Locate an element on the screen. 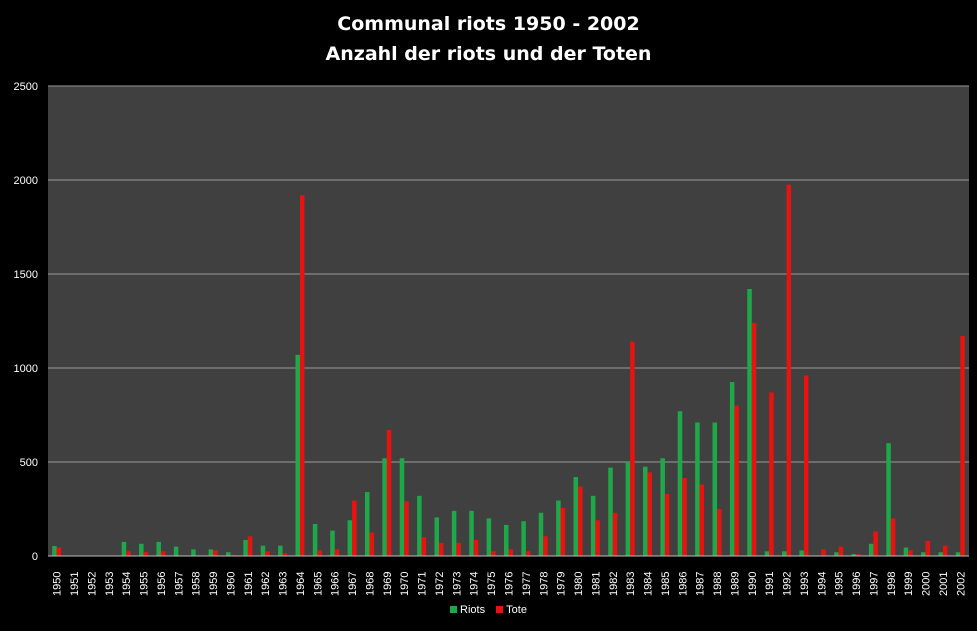 The width and height of the screenshot is (977, 631). bar-riots-1971 is located at coordinates (419, 525).